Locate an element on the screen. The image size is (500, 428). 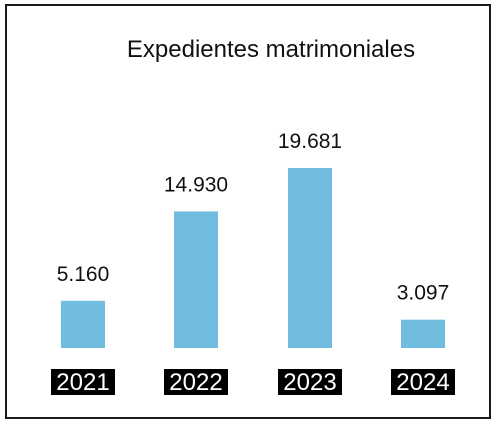
category-label-2023: 2023 is located at coordinates (309, 382).